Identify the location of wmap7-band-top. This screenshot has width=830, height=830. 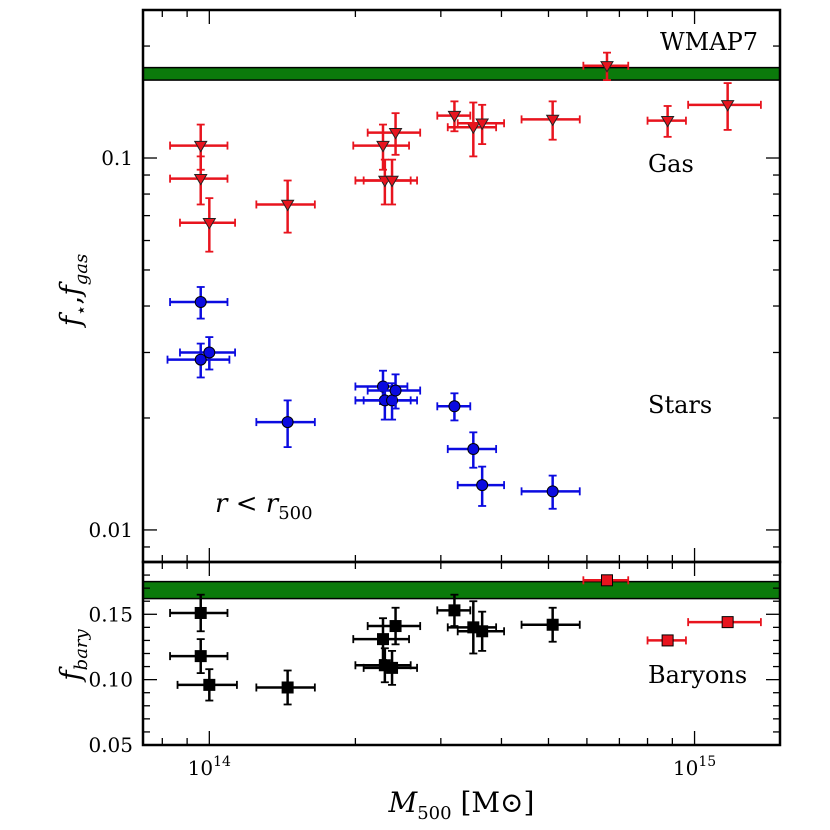
(461, 73).